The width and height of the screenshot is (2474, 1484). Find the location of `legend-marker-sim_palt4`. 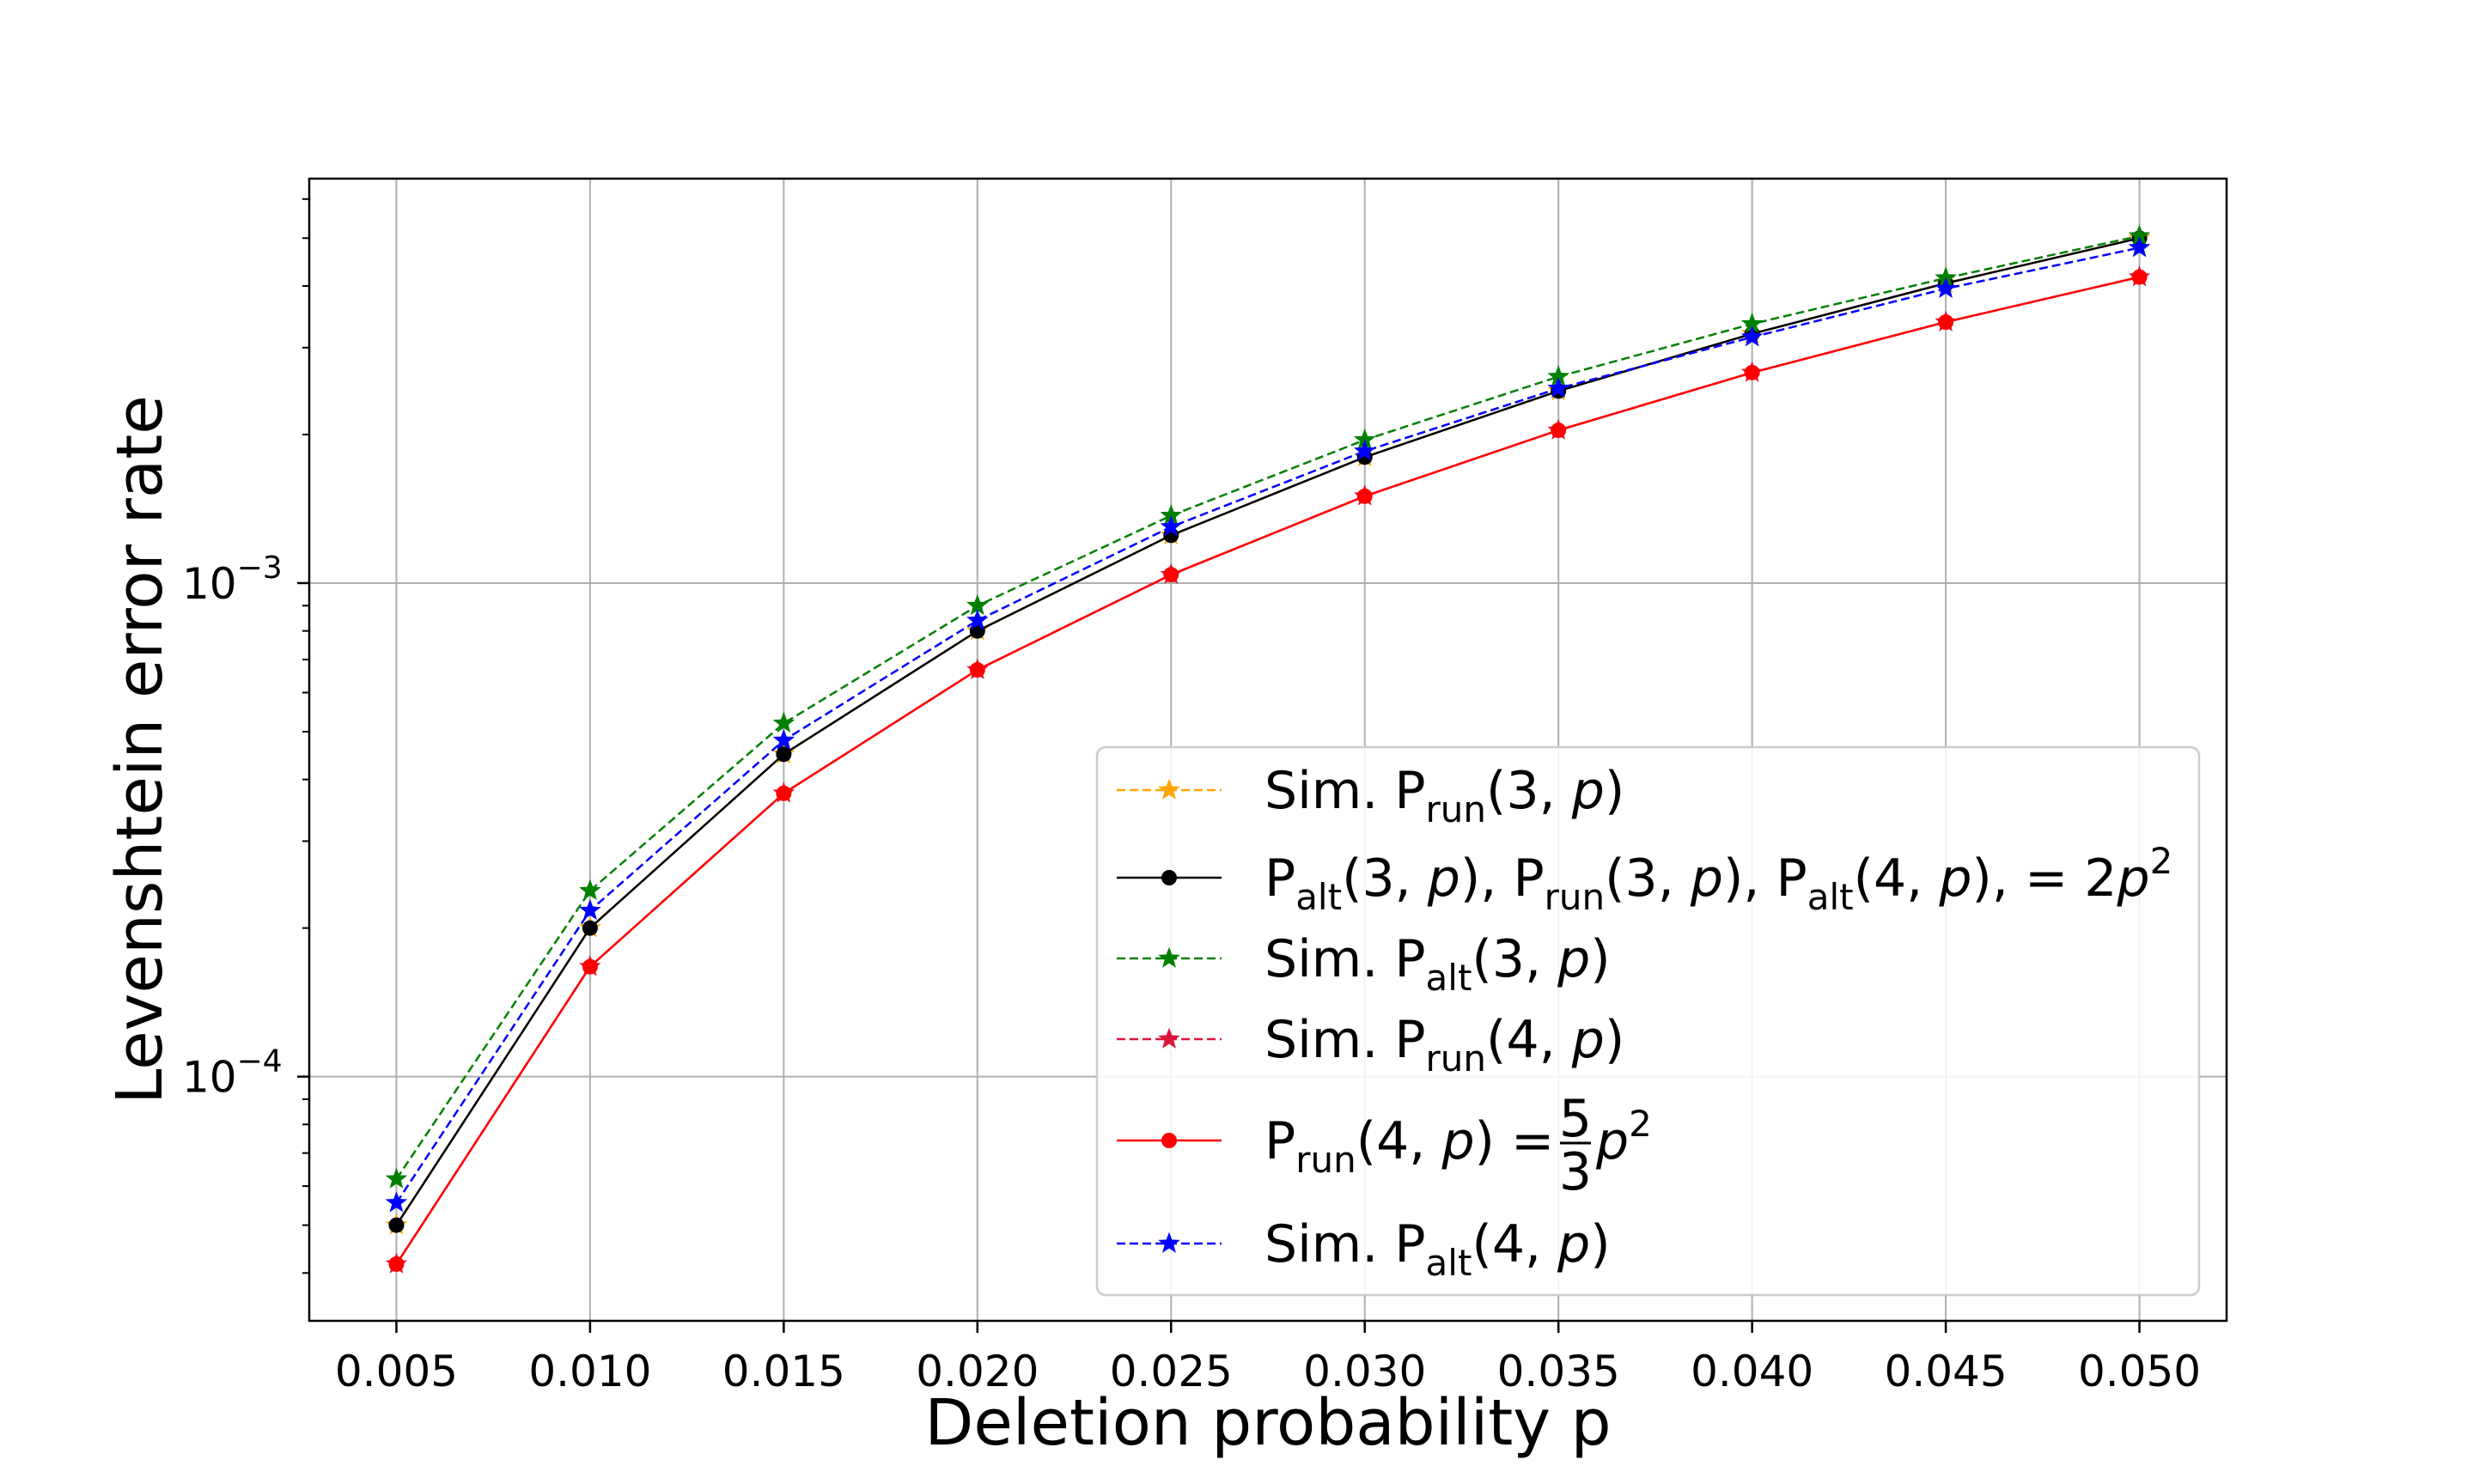

legend-marker-sim_palt4 is located at coordinates (1169, 1242).